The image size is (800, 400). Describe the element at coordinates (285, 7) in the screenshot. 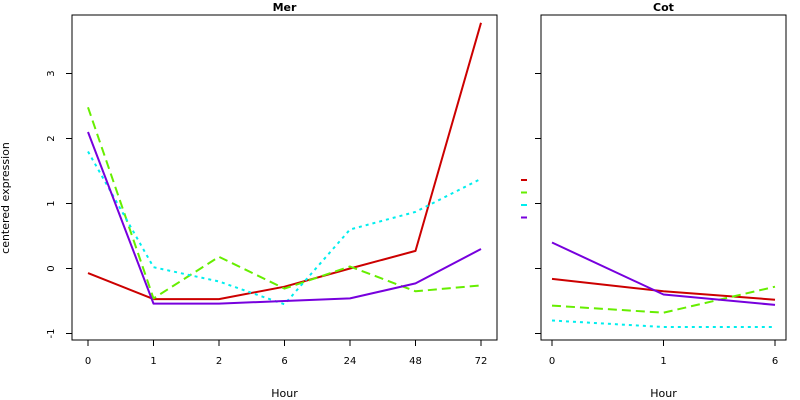

I see `panel-title: Mer` at that location.